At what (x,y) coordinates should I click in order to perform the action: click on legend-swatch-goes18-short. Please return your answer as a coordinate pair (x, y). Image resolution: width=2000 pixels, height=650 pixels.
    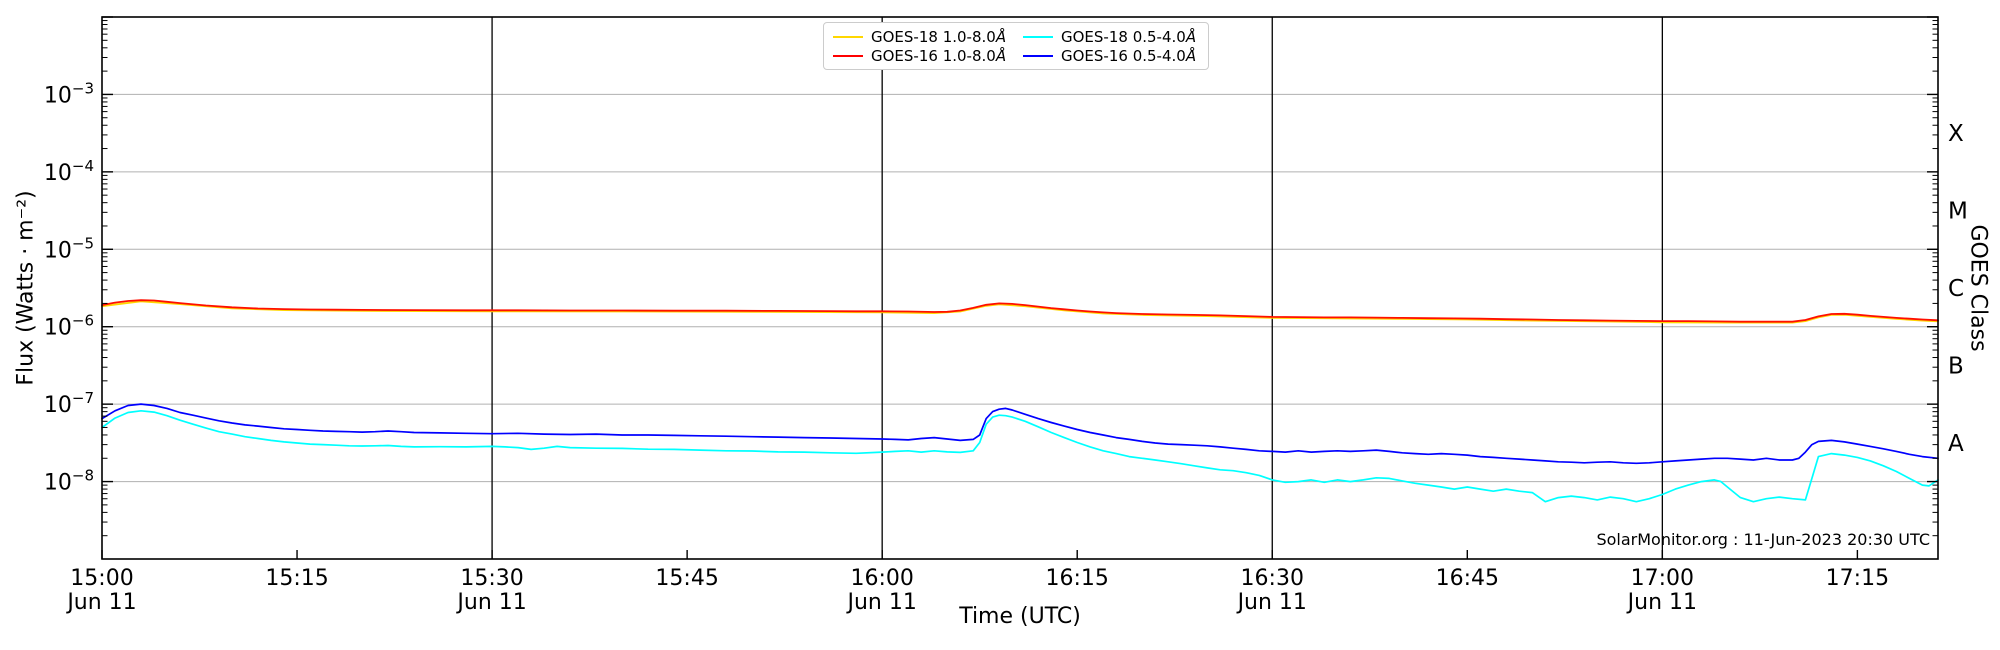
    Looking at the image, I should click on (1038, 36).